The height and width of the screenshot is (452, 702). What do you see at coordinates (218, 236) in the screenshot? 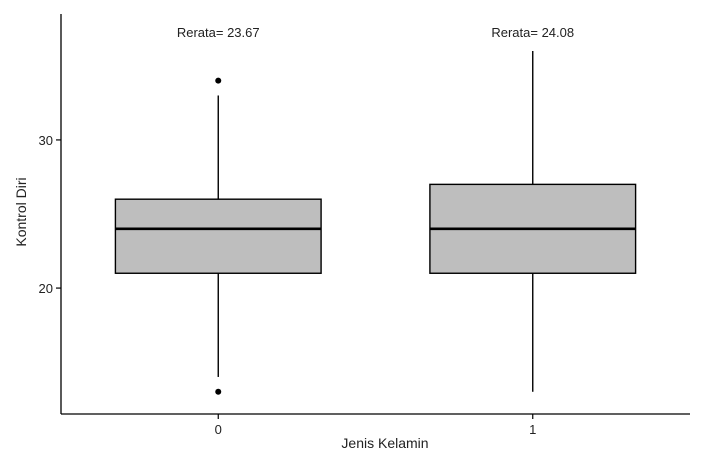
I see `box-iqr` at bounding box center [218, 236].